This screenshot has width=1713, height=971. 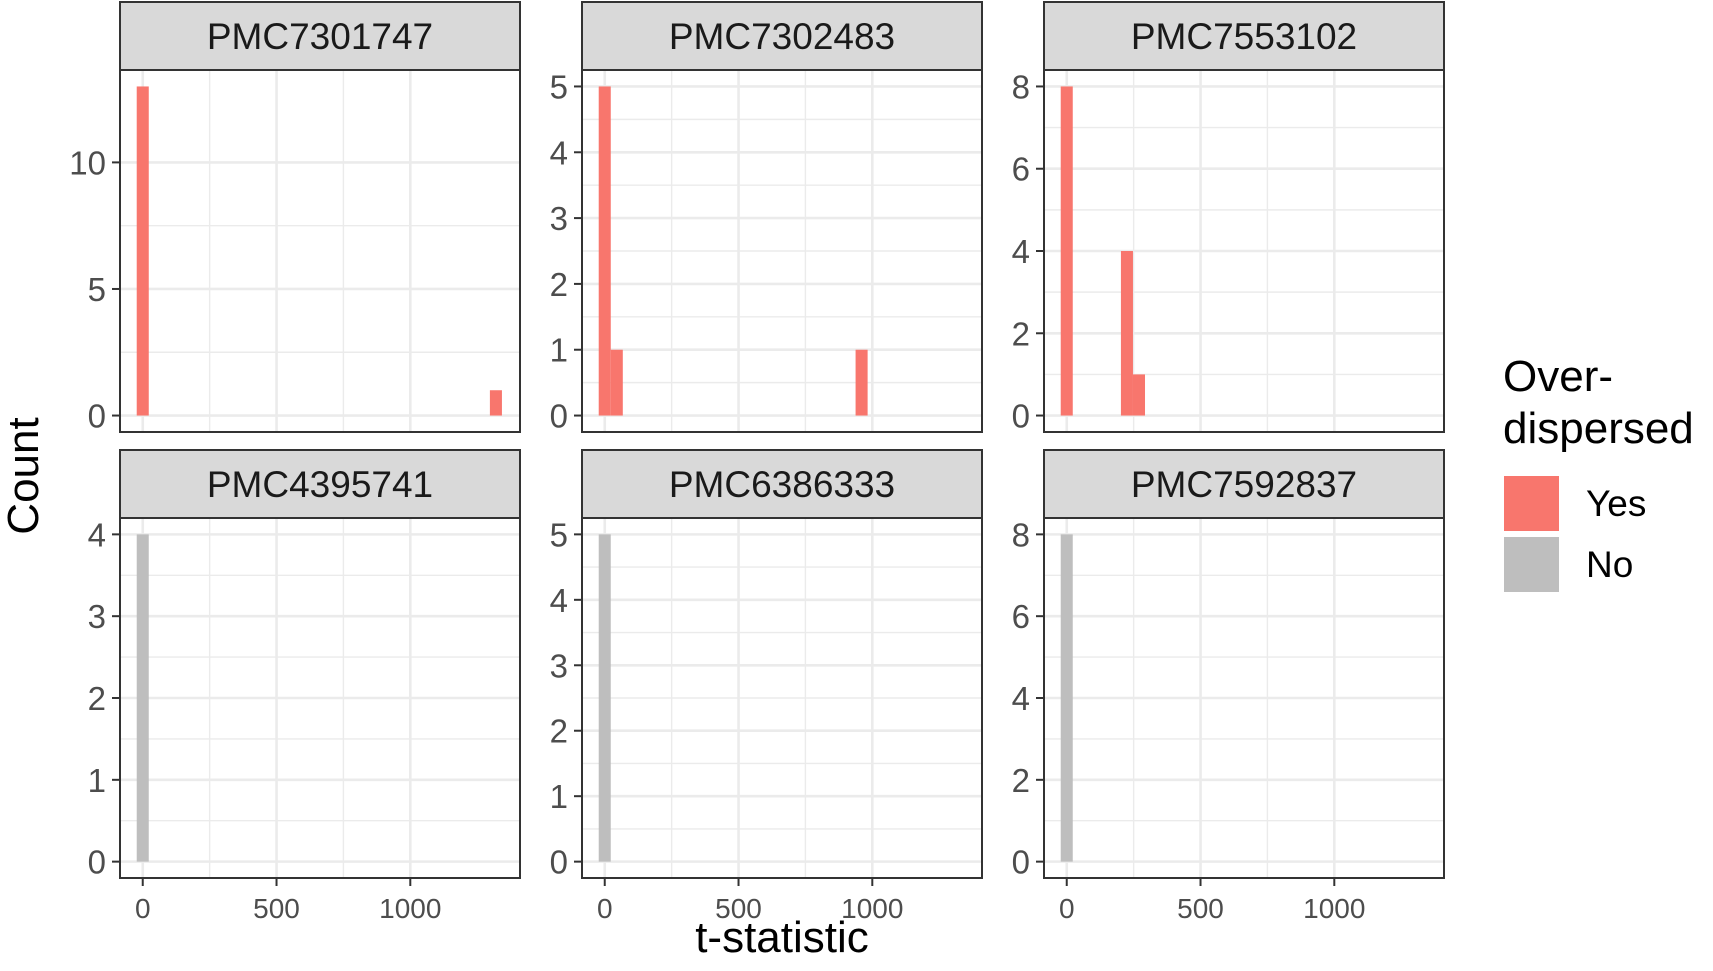 What do you see at coordinates (97, 289) in the screenshot?
I see `facet-1-y-tick-label: 5` at bounding box center [97, 289].